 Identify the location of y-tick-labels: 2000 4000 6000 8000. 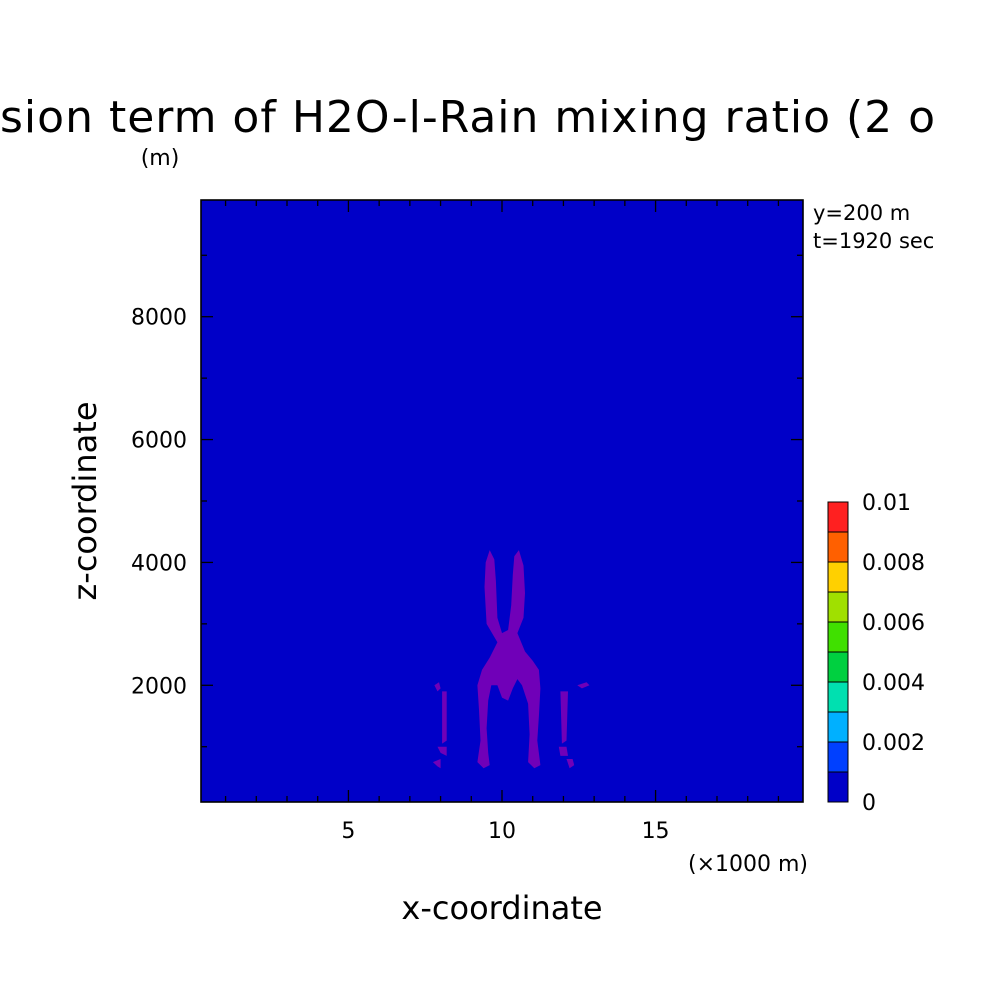
(159, 503).